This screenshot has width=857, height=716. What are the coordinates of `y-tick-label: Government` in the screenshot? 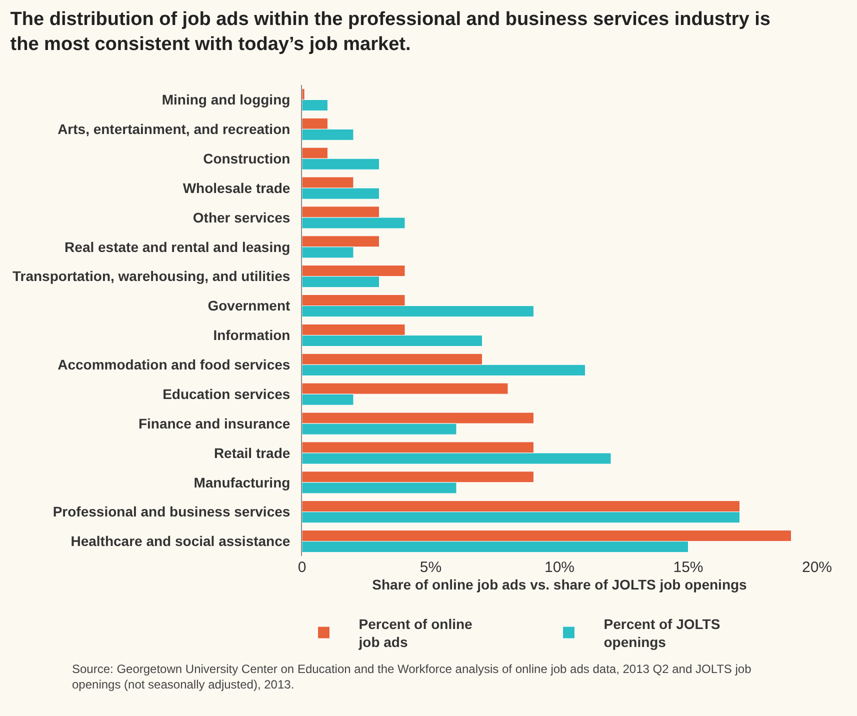 It's located at (249, 306).